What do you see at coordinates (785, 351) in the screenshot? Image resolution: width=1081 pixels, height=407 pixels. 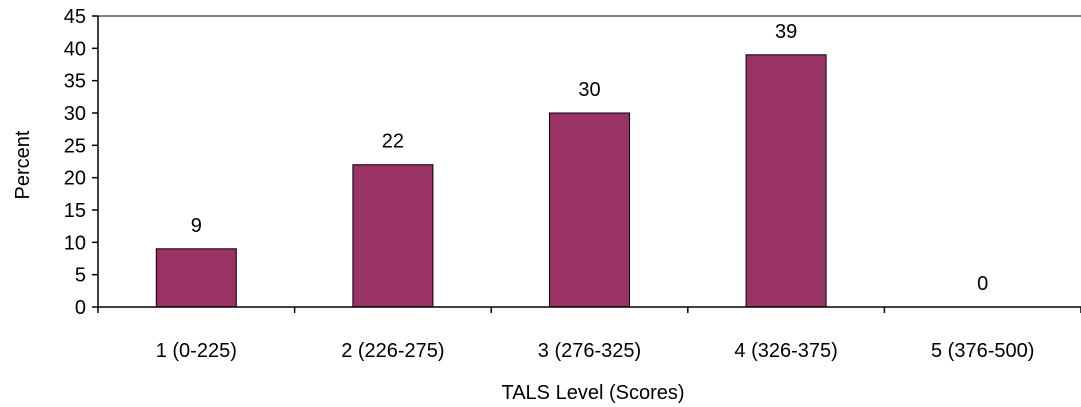 I see `x-category-label: 4 (326-375)` at bounding box center [785, 351].